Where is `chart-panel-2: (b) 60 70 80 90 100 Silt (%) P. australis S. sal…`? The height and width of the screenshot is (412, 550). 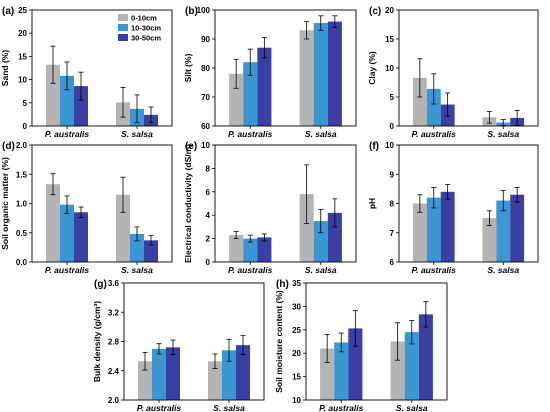 chart-panel-2: (b) 60 70 80 90 100 Silt (%) P. australis S. sal… is located at coordinates (270, 72).